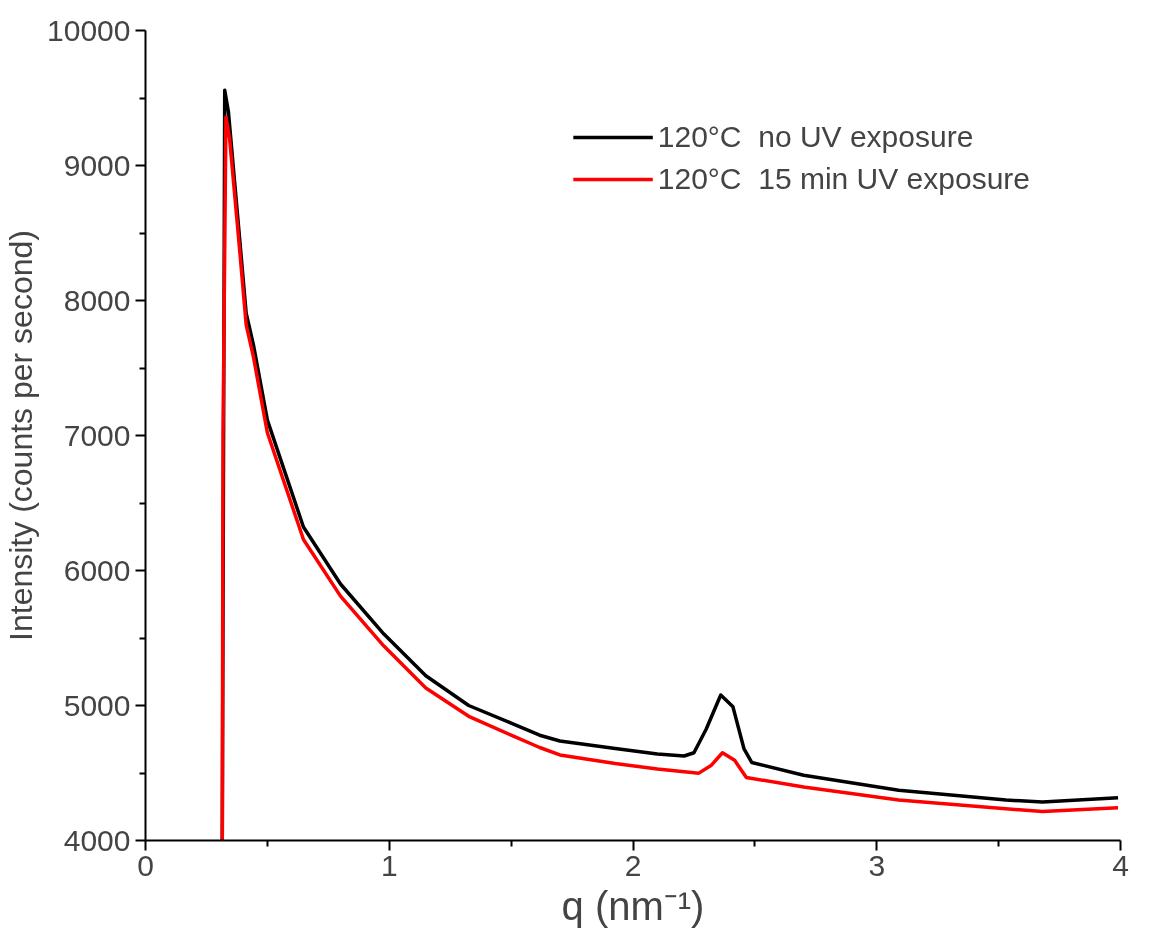 This screenshot has height=944, width=1162. Describe the element at coordinates (389, 865) in the screenshot. I see `x-tick-label: 1` at that location.